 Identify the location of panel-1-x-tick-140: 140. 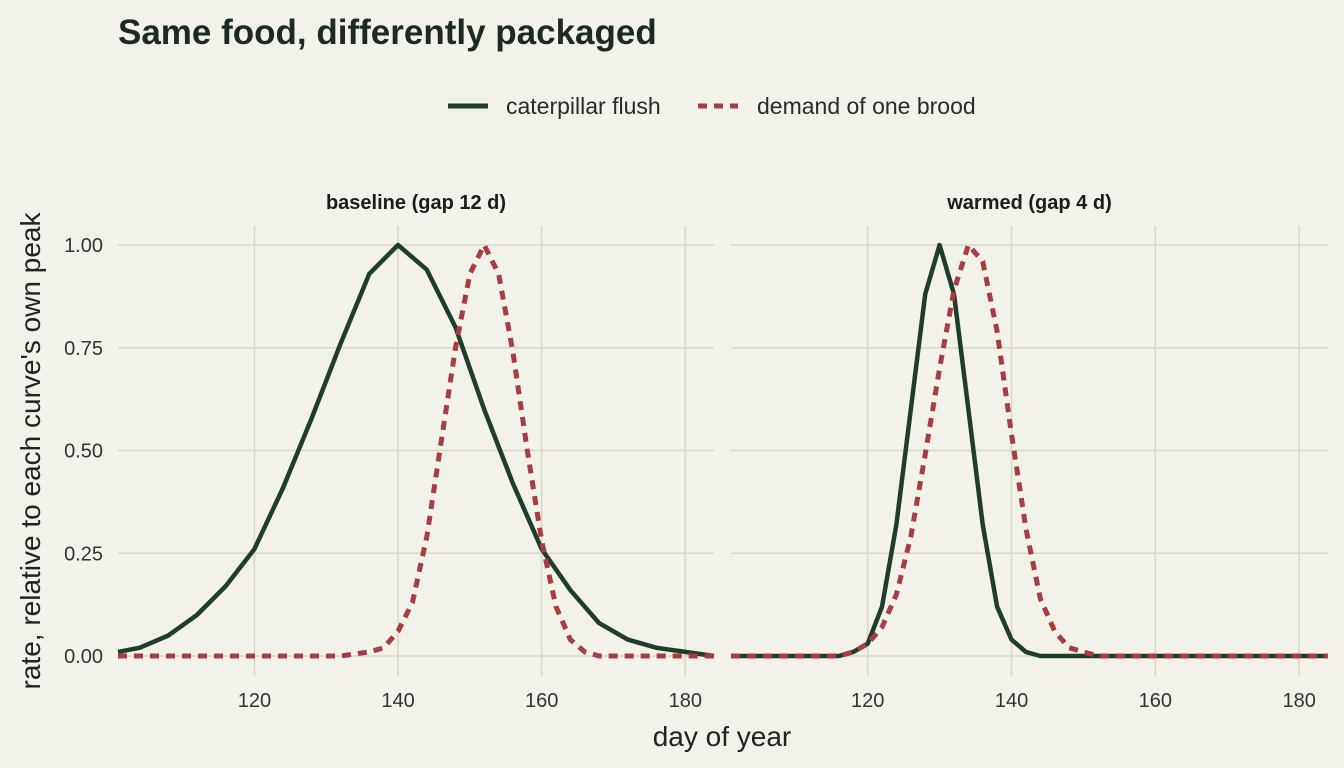
(397, 701).